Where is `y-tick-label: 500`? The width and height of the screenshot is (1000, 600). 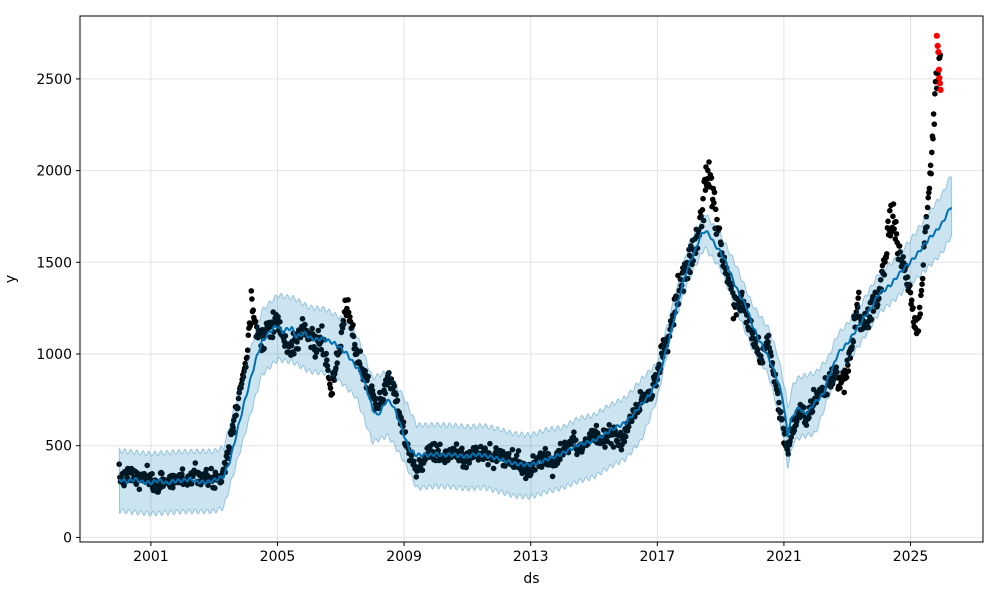 y-tick-label: 500 is located at coordinates (58, 447).